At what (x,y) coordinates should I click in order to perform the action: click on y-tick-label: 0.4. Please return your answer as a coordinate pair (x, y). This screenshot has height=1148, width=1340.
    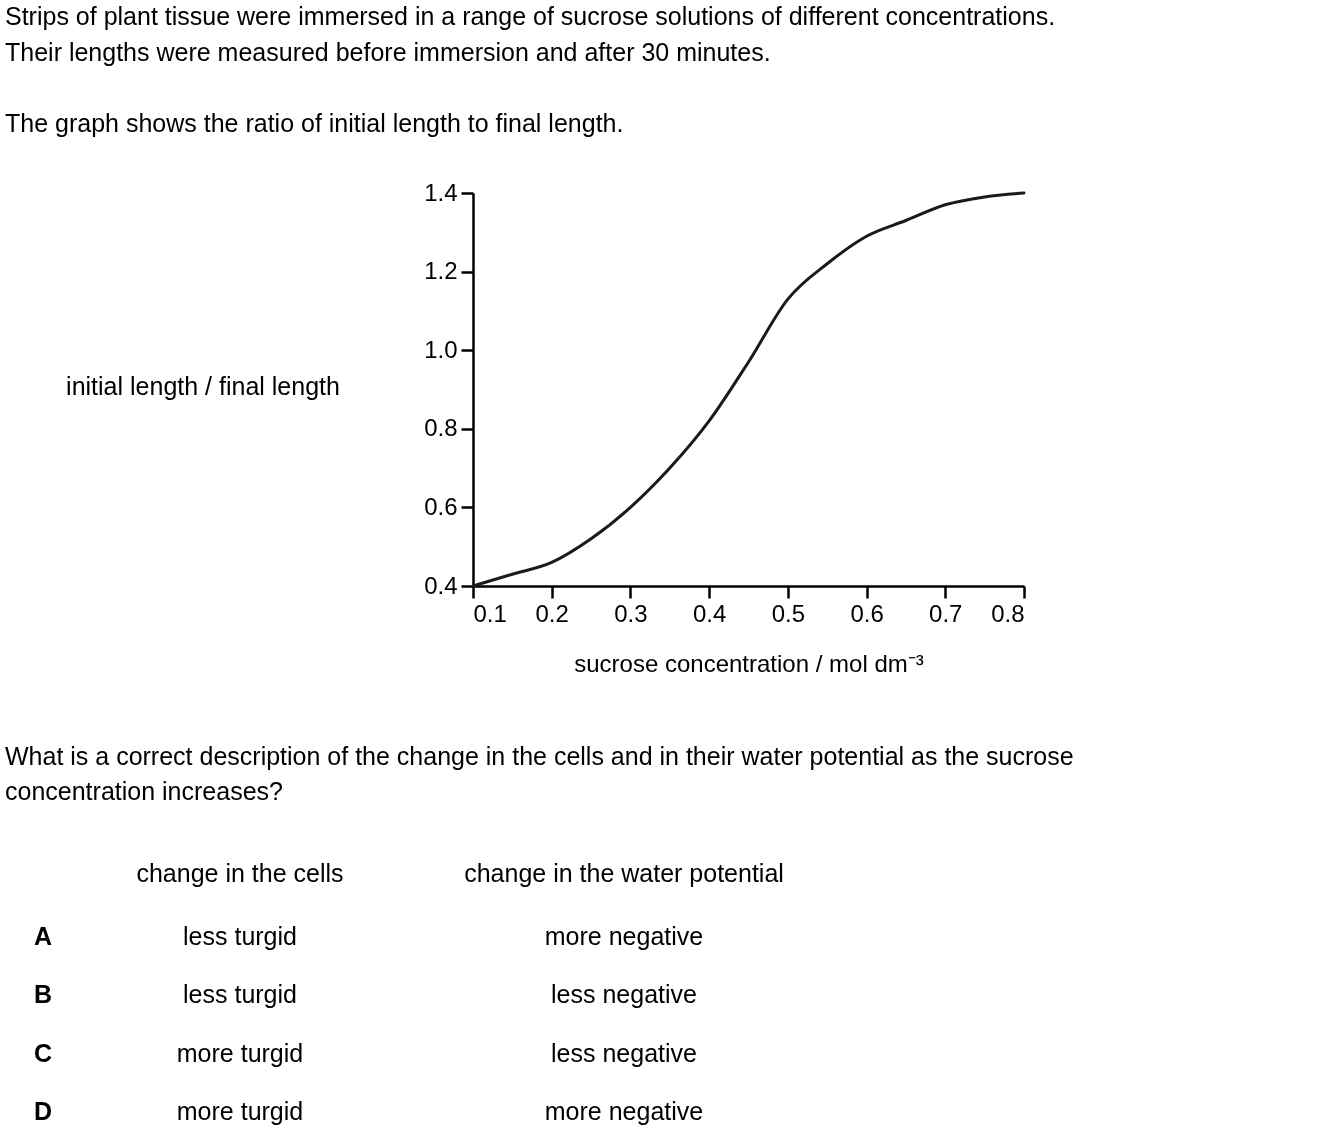
    Looking at the image, I should click on (441, 585).